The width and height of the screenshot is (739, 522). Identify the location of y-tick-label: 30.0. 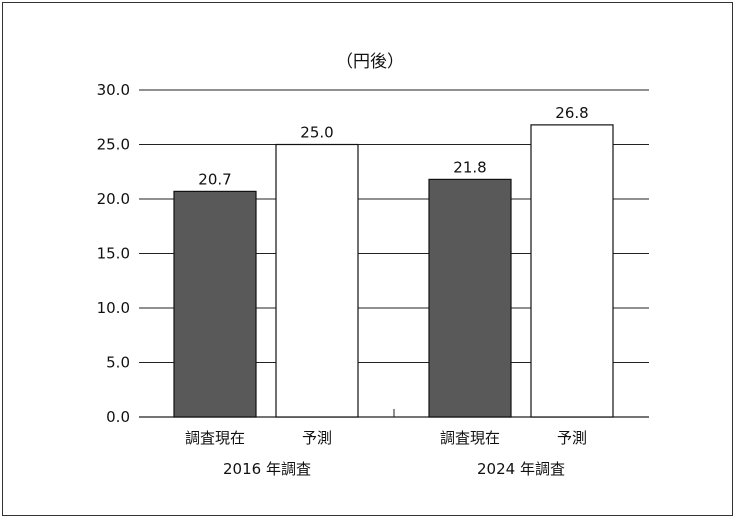
(113, 90).